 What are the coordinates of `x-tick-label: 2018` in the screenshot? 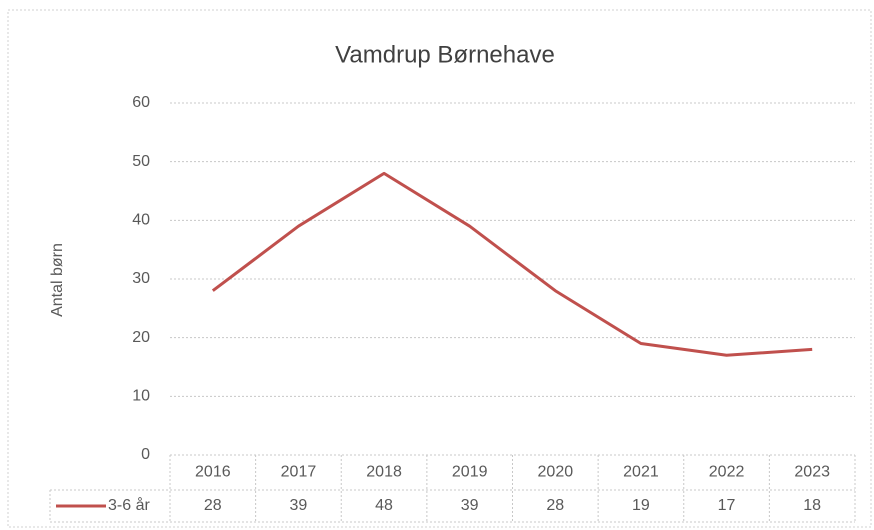 It's located at (384, 472).